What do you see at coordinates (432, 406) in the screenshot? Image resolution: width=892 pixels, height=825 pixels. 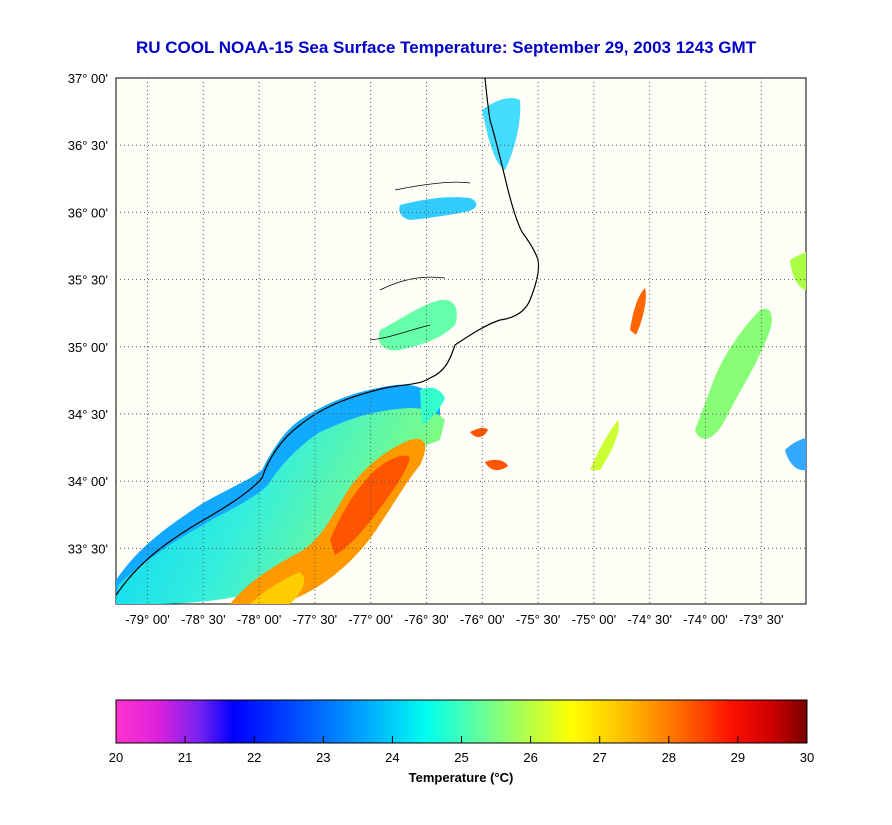 I see `sst-cape-patch` at bounding box center [432, 406].